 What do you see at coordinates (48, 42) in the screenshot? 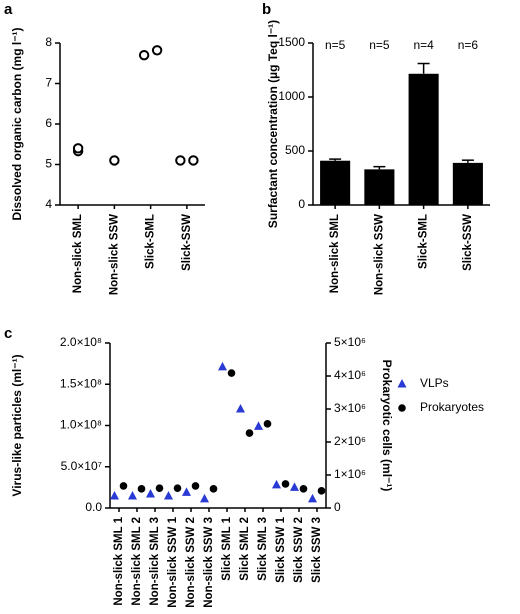
I see `y-tick-label: 8` at bounding box center [48, 42].